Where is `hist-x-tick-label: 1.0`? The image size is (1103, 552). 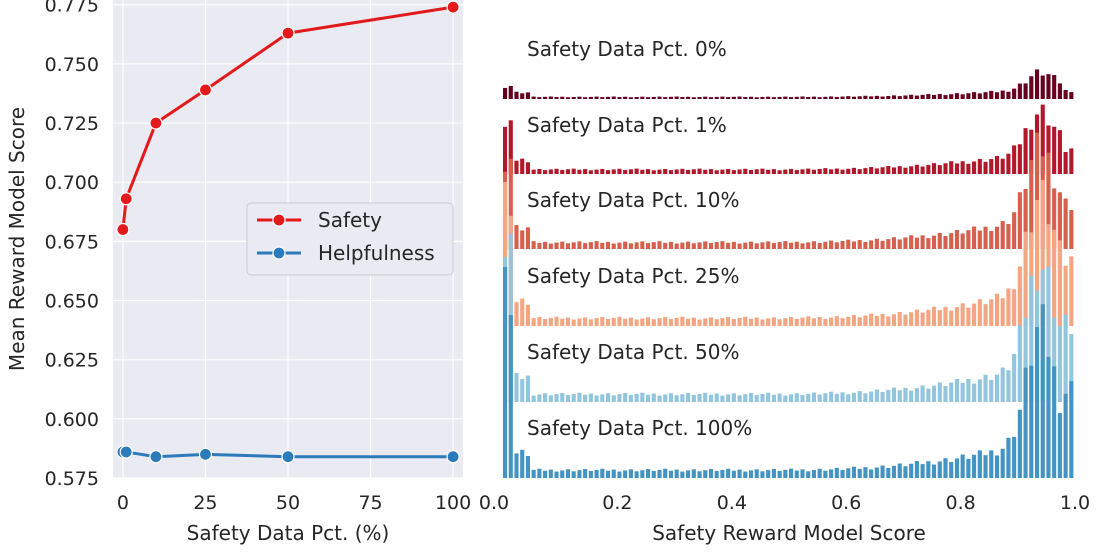
hist-x-tick-label: 1.0 is located at coordinates (1075, 503).